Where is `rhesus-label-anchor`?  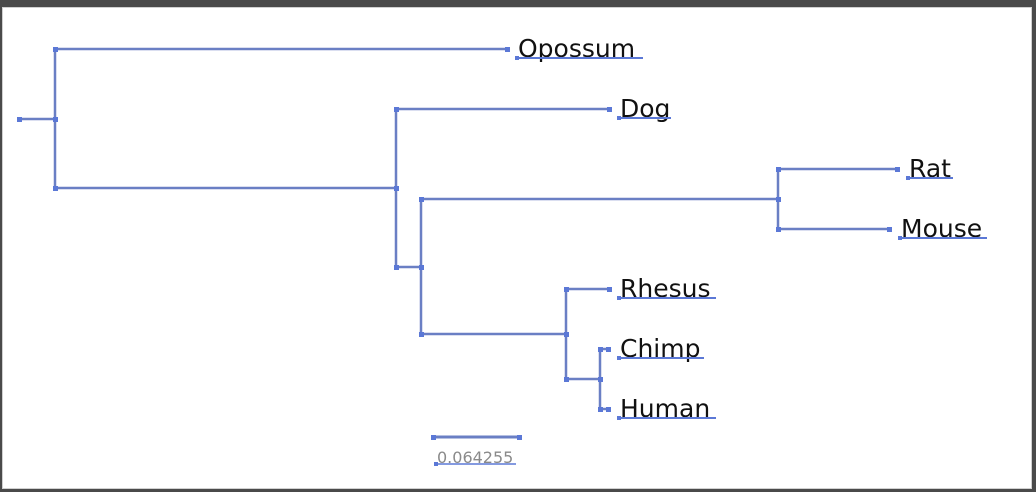
rhesus-label-anchor is located at coordinates (619, 298).